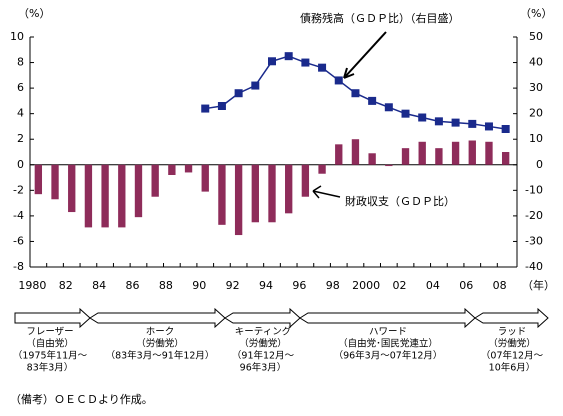 The width and height of the screenshot is (563, 416). What do you see at coordinates (132, 285) in the screenshot?
I see `x-tick-label: 86` at bounding box center [132, 285].